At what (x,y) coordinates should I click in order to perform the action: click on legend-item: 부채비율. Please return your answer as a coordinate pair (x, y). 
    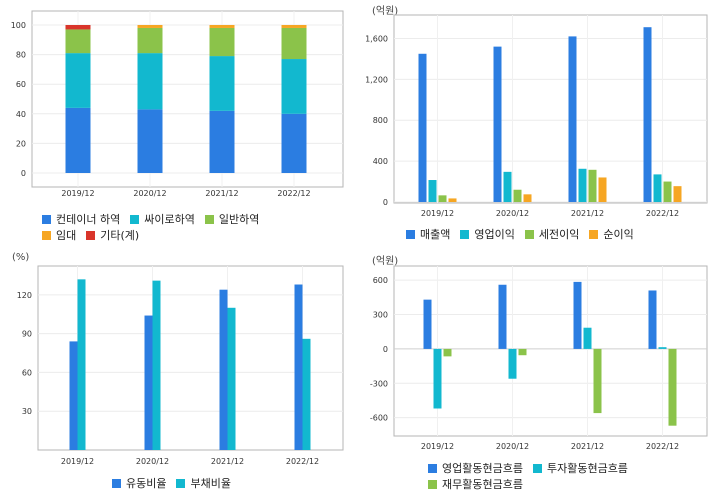
    Looking at the image, I should click on (203, 484).